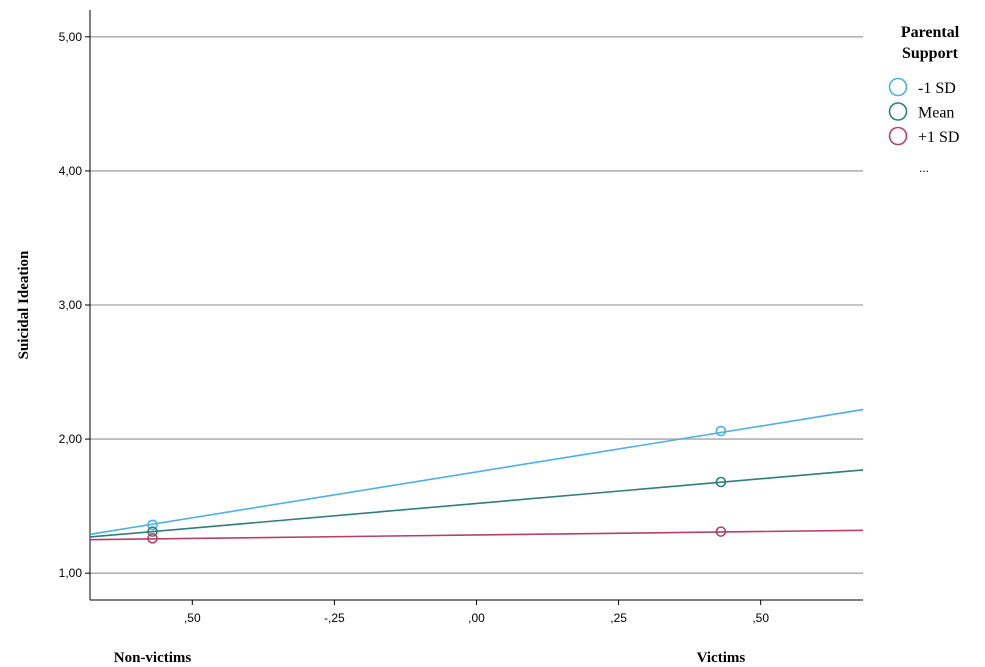 The width and height of the screenshot is (985, 667). Describe the element at coordinates (930, 53) in the screenshot. I see `legend-title: Support` at that location.